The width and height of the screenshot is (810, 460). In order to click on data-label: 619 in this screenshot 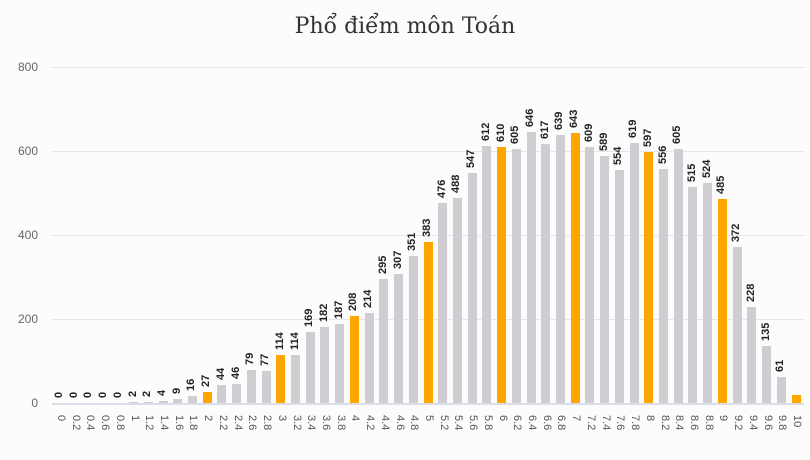, I will do `click(633, 129)`.